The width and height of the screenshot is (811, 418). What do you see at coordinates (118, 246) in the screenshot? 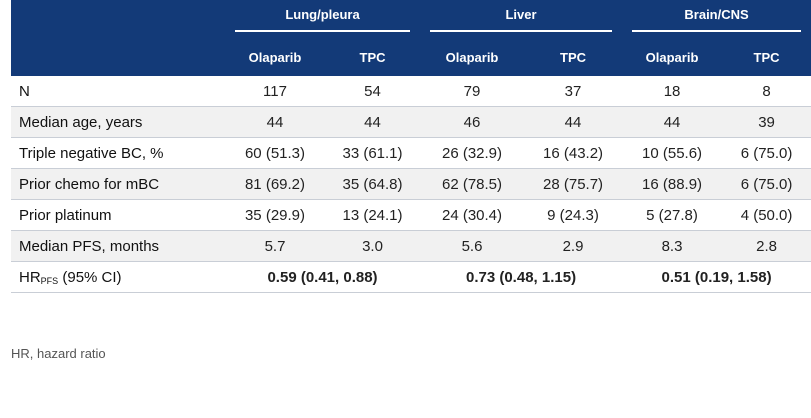
I see `row-label: Median PFS, months` at bounding box center [118, 246].